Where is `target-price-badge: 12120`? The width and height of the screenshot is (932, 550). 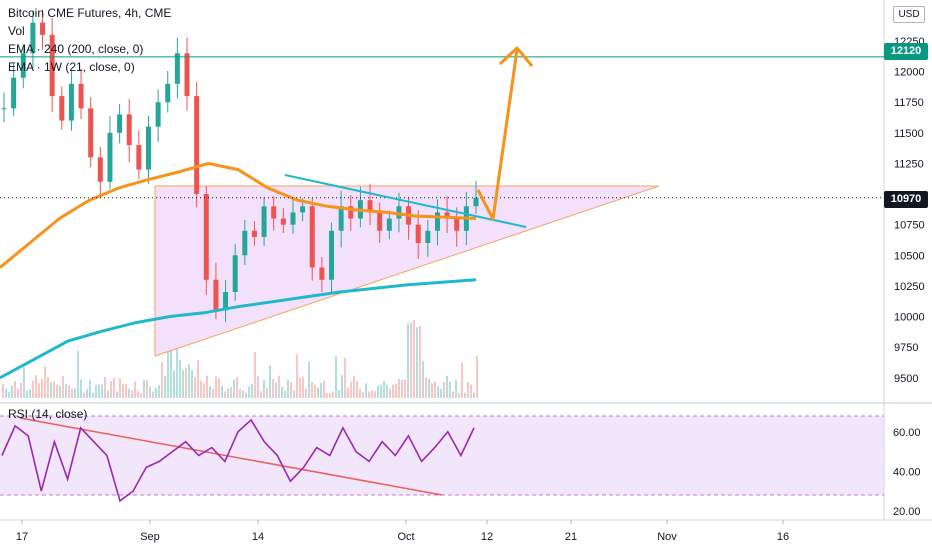
target-price-badge: 12120 is located at coordinates (906, 51).